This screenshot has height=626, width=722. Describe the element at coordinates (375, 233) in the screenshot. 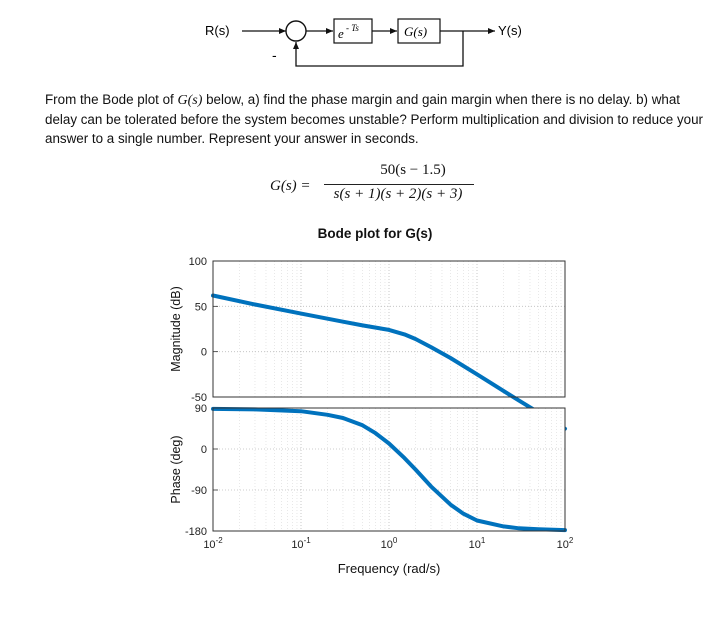

I see `plot-title: Bode plot for G(s)` at that location.